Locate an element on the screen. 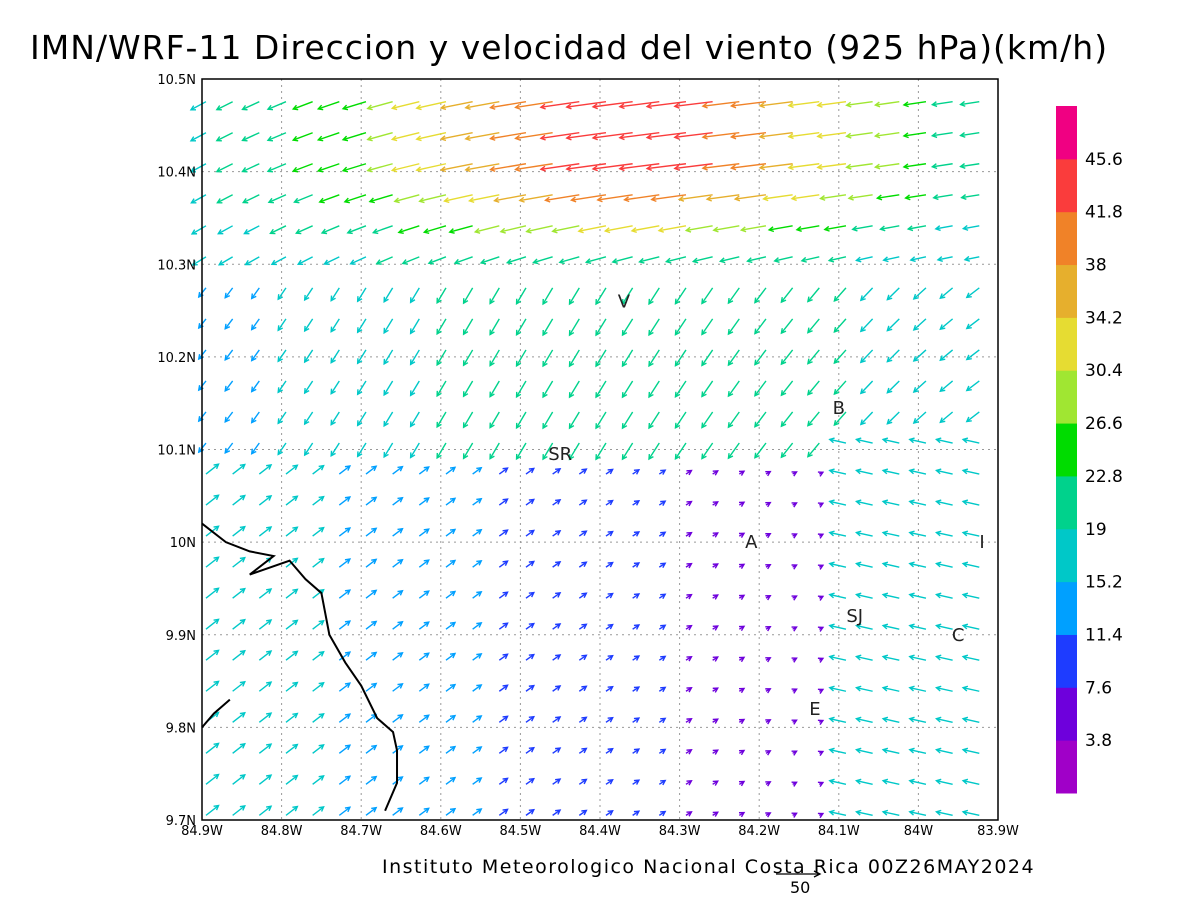 The width and height of the screenshot is (1200, 900). place-label: A is located at coordinates (751, 542).